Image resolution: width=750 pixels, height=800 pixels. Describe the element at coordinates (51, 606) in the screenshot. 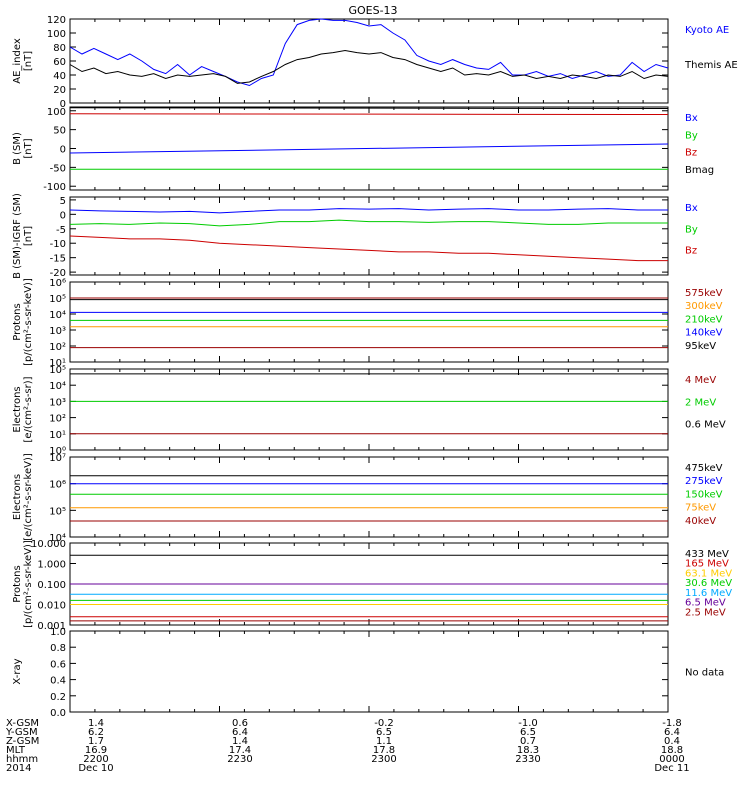

I see `y-tick-label: 0.010` at that location.